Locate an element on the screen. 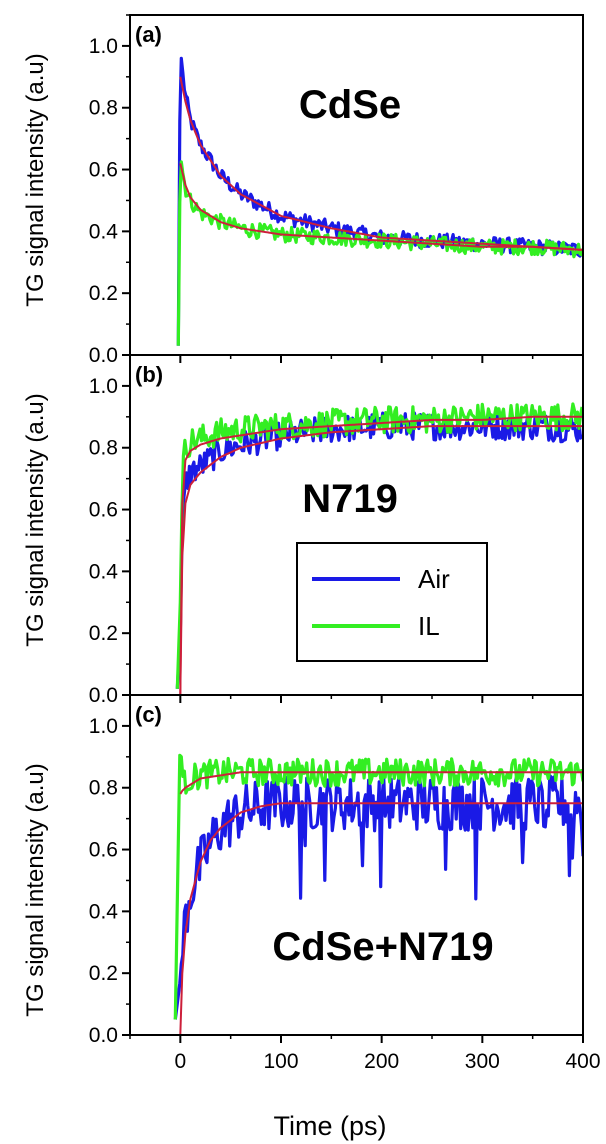 Image resolution: width=606 pixels, height=1144 pixels. x-tick-label: 100 is located at coordinates (280, 1061).